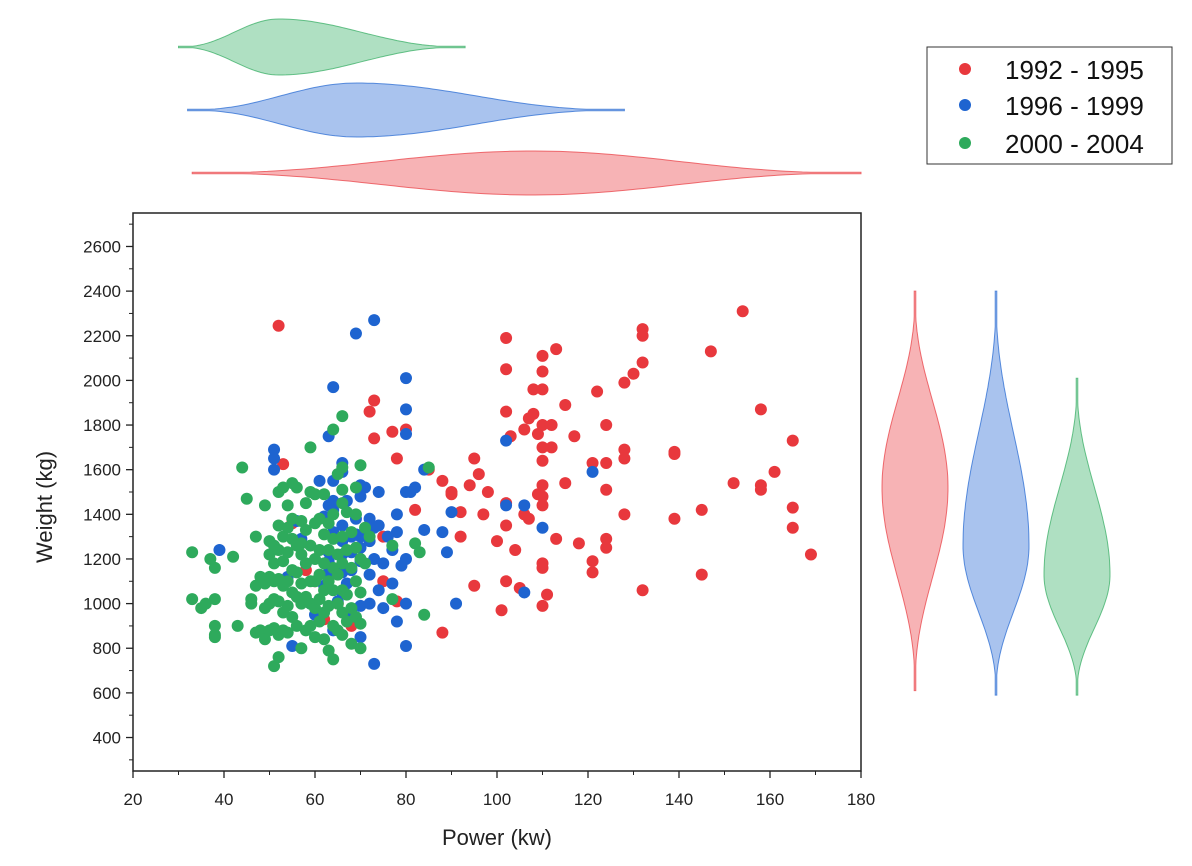 This screenshot has width=1192, height=866. What do you see at coordinates (102, 559) in the screenshot?
I see `y-tick-label: 1200` at bounding box center [102, 559].